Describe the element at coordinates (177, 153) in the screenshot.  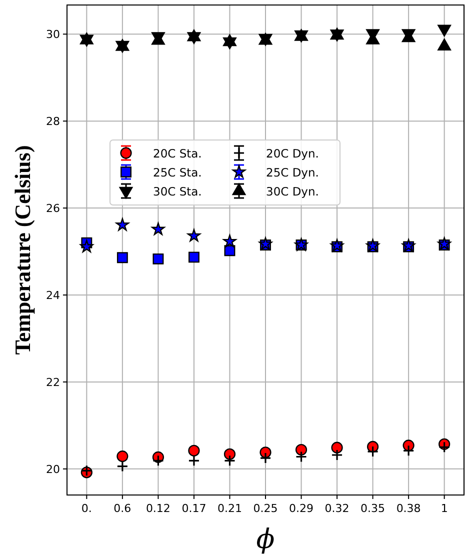
I see `legend-label: 20C Sta.` at that location.